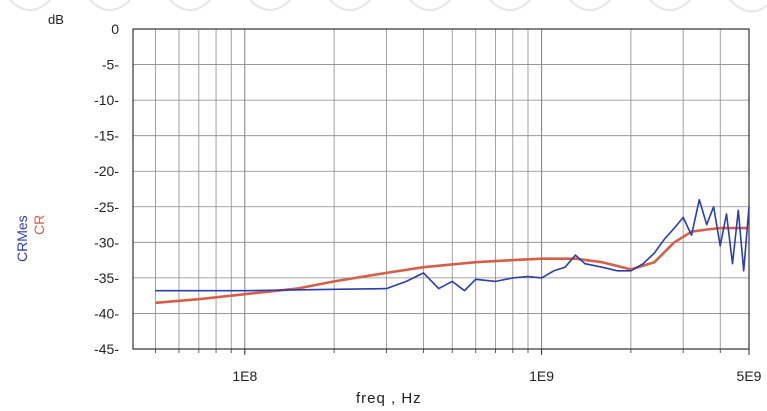 The height and width of the screenshot is (411, 767). I want to click on y-tick-label: -5-, so click(110, 65).